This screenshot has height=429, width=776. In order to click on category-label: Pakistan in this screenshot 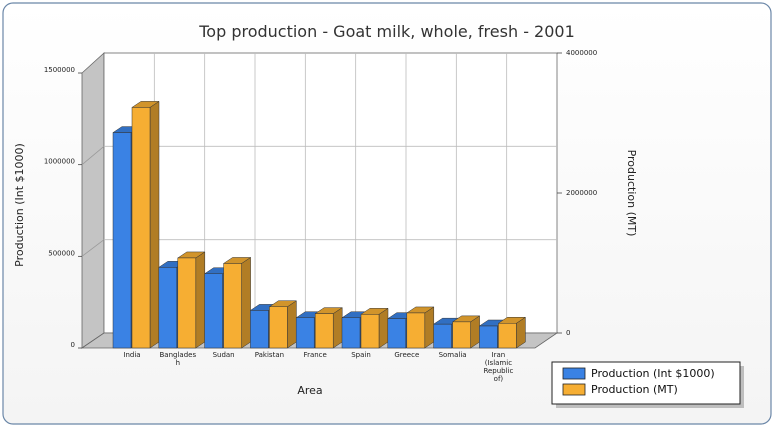, I will do `click(269, 355)`.